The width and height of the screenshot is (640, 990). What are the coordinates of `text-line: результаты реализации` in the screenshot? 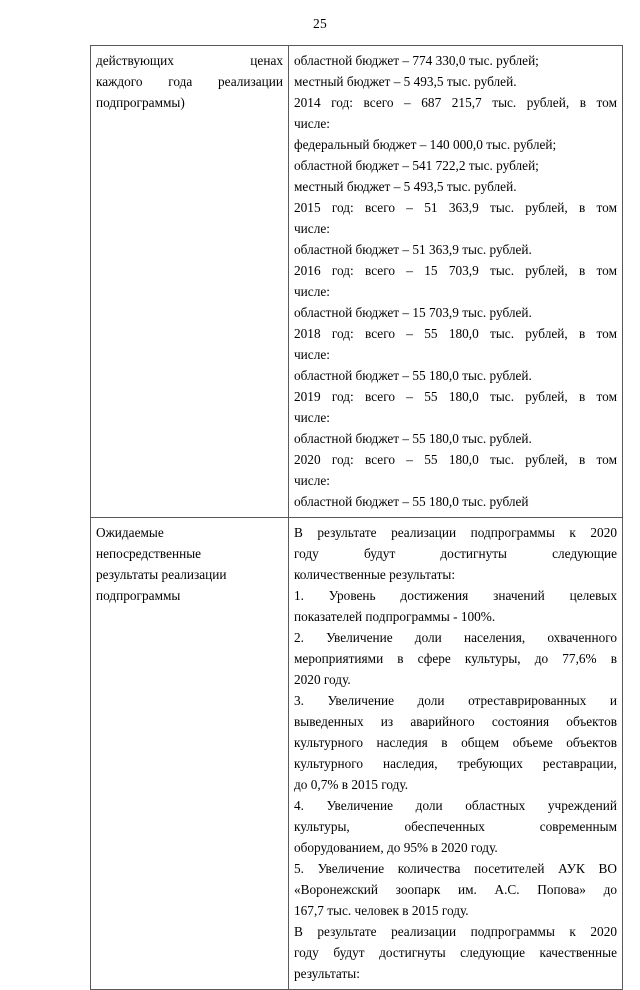 It's located at (161, 574).